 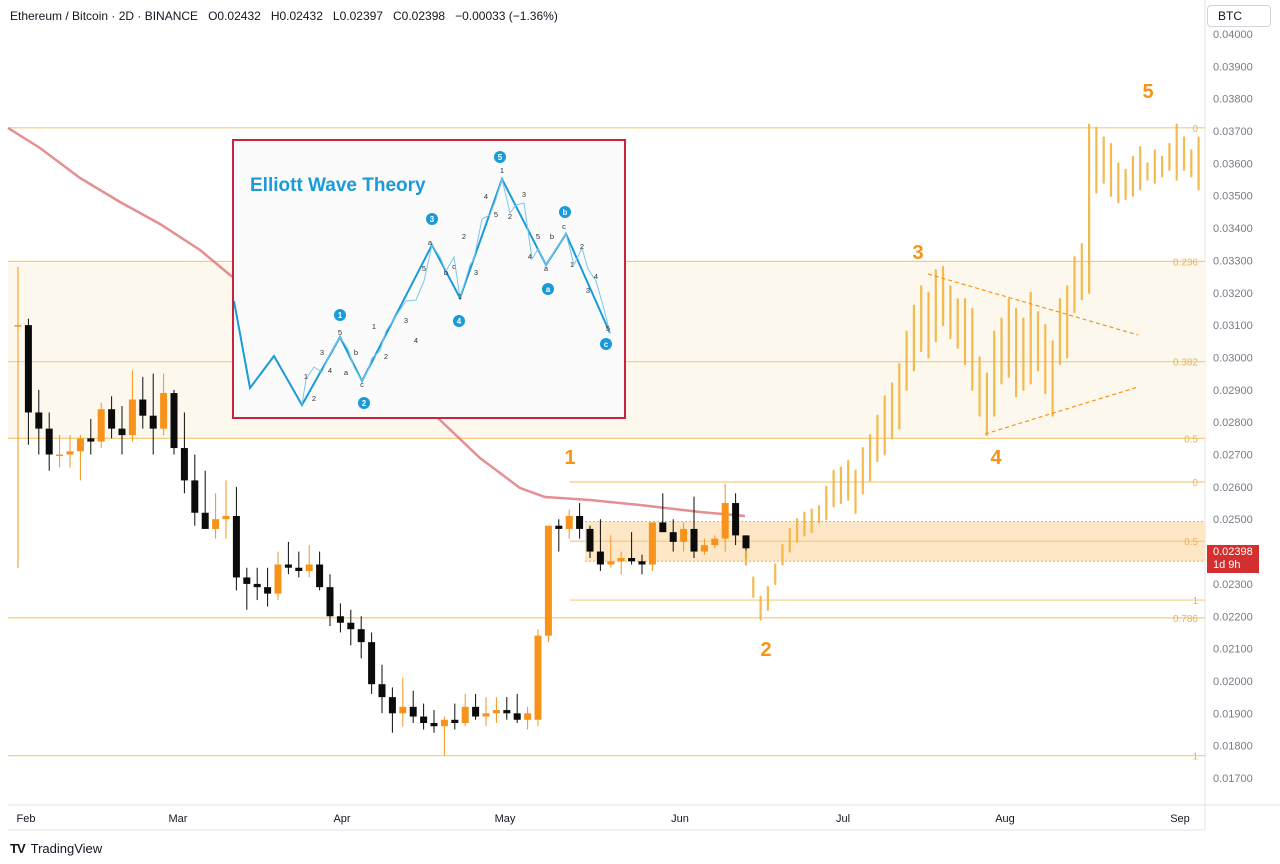 I want to click on time-tick-label: Mar, so click(x=178, y=819).